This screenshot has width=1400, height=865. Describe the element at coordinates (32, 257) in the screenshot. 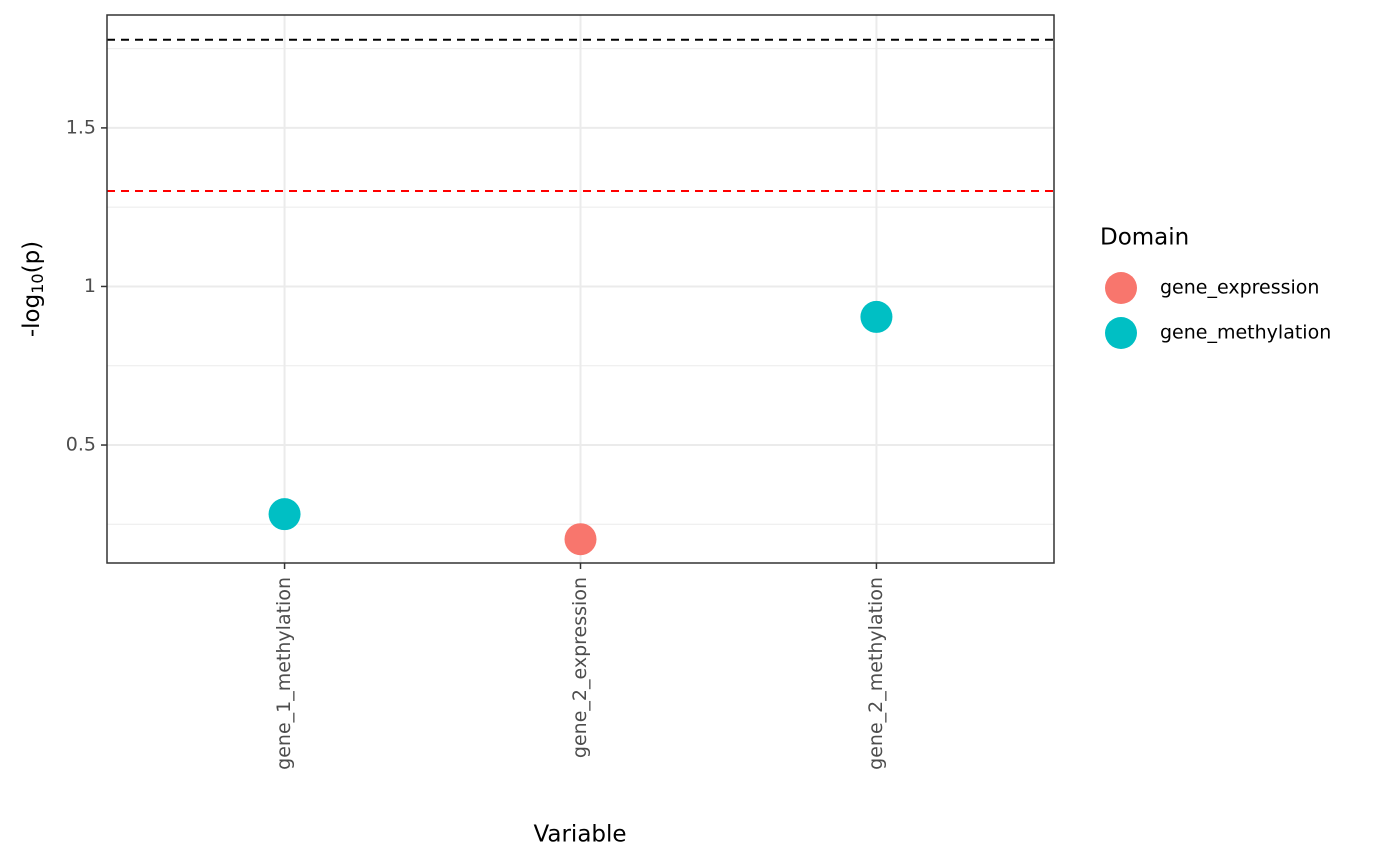

I see `y-label-part: (p)` at that location.